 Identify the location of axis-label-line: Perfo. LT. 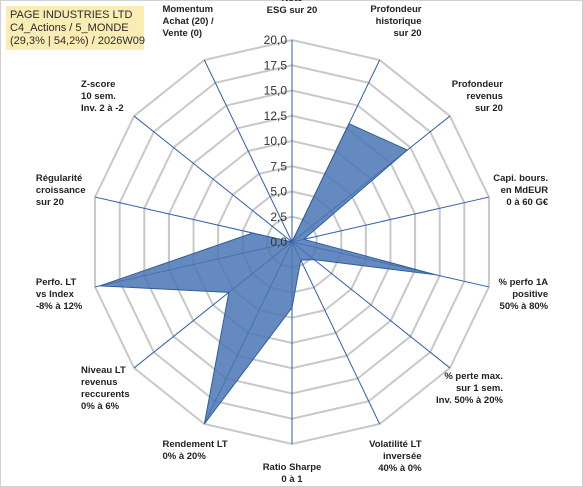
(56, 282).